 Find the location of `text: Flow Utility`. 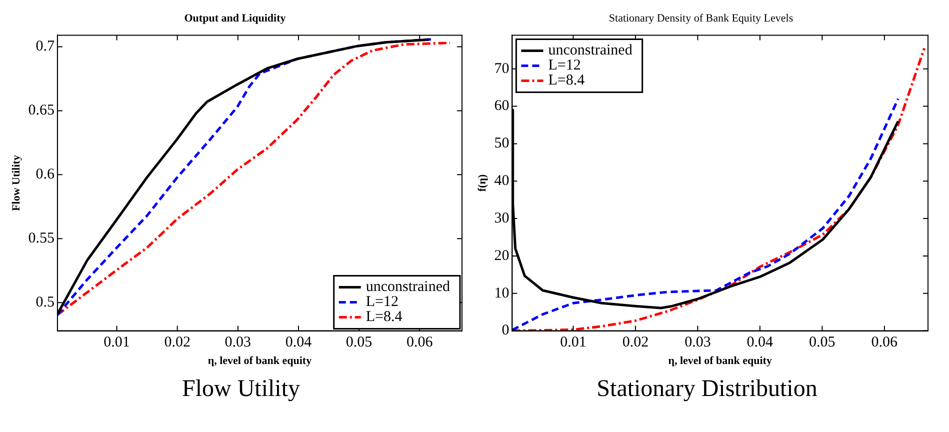

text: Flow Utility is located at coordinates (241, 389).